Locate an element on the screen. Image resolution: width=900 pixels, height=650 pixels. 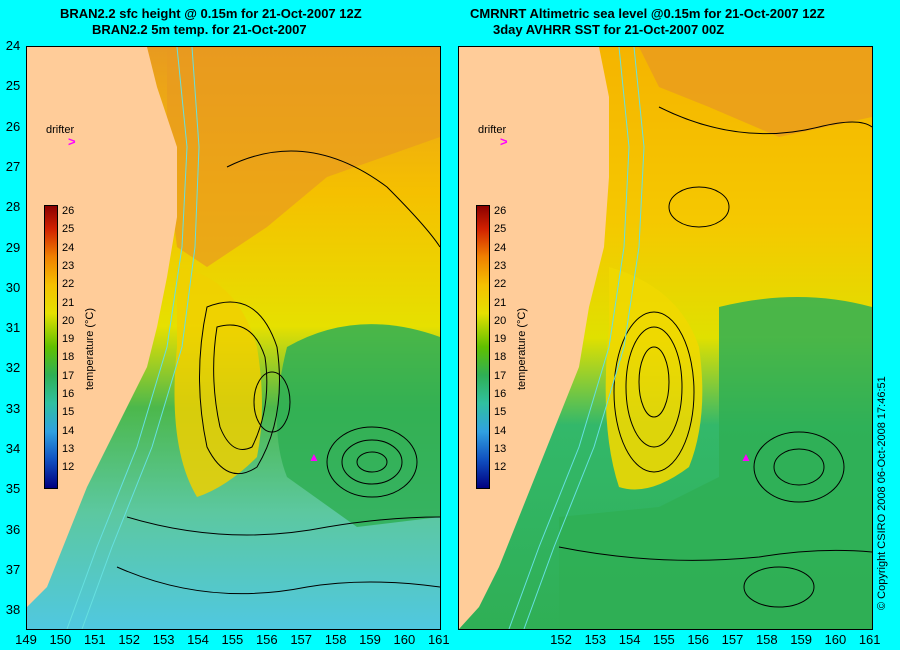
longitude-tick: 149 is located at coordinates (26, 639).